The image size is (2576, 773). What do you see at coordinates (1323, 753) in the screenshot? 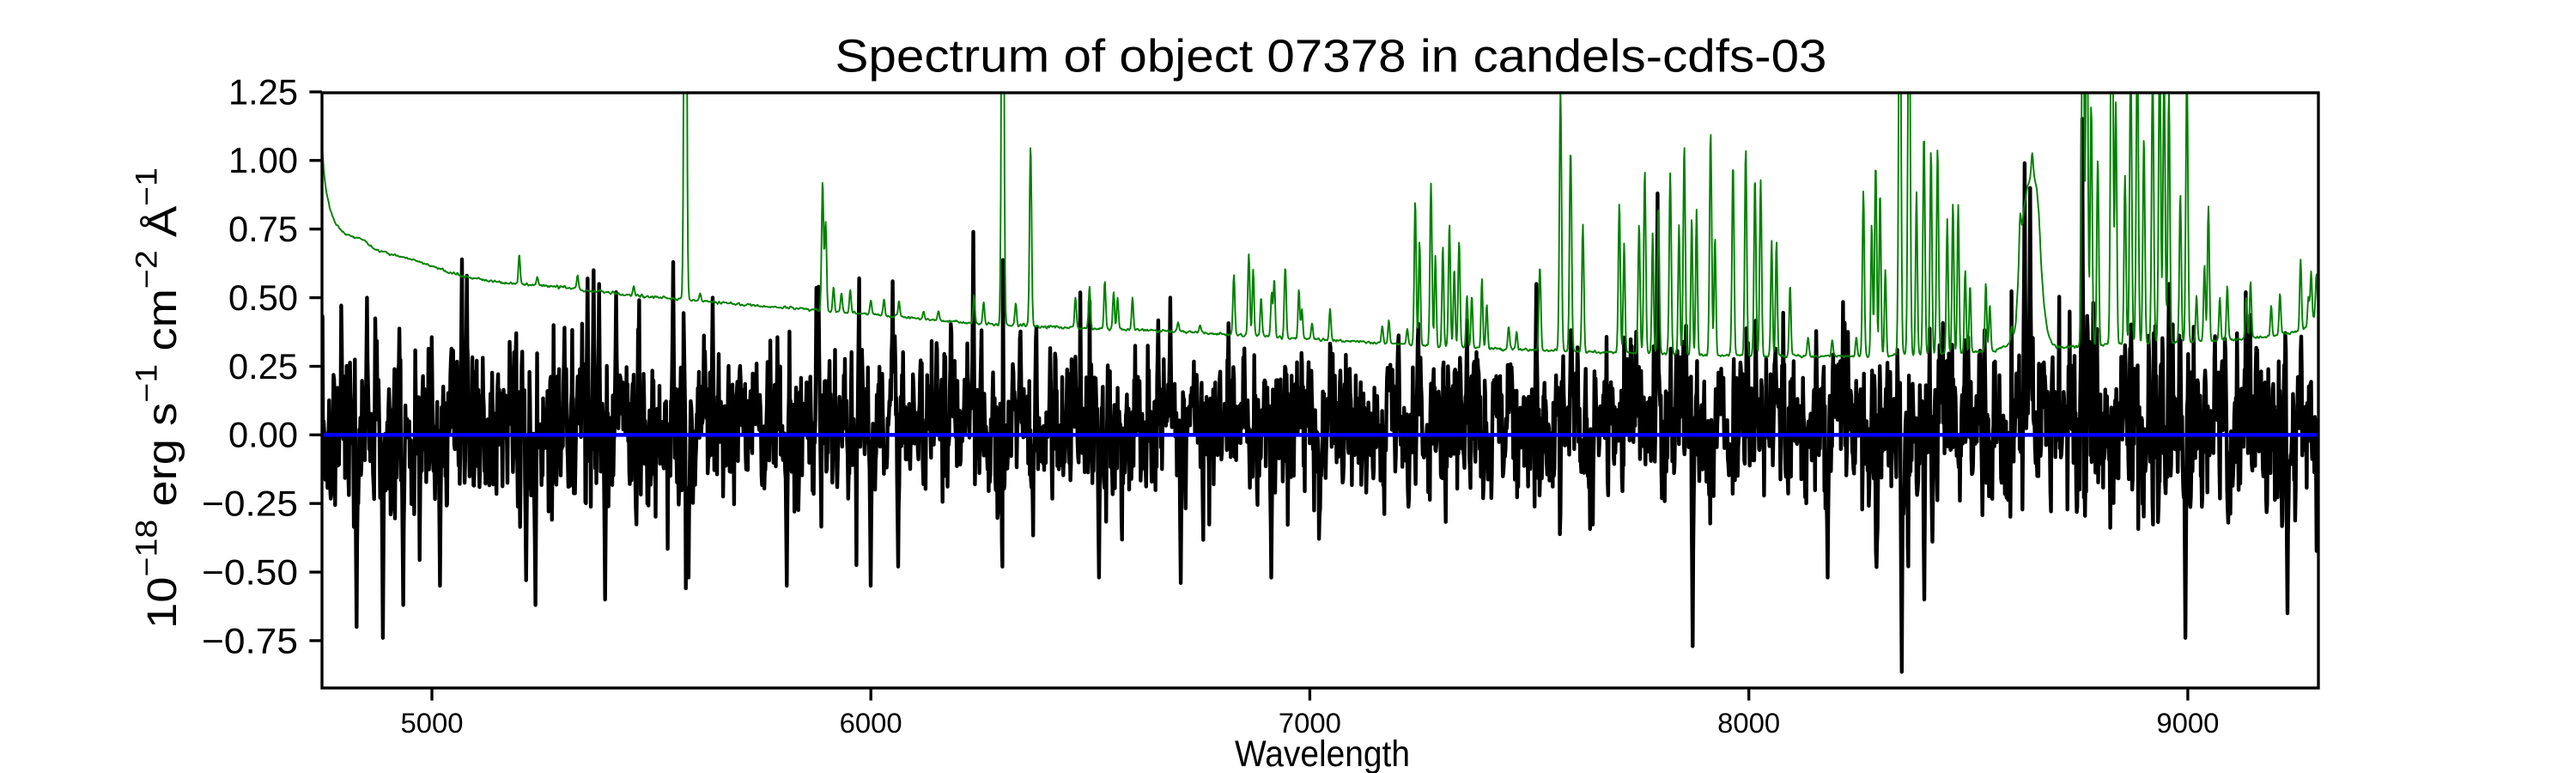
I see `svg-text: Wavelength` at bounding box center [1323, 753].